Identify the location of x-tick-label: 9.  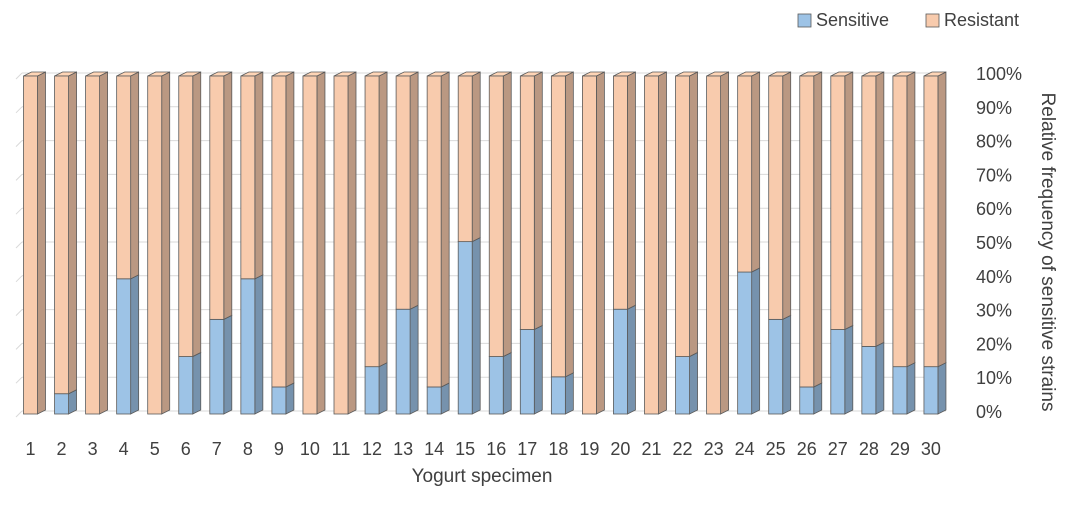
(279, 449).